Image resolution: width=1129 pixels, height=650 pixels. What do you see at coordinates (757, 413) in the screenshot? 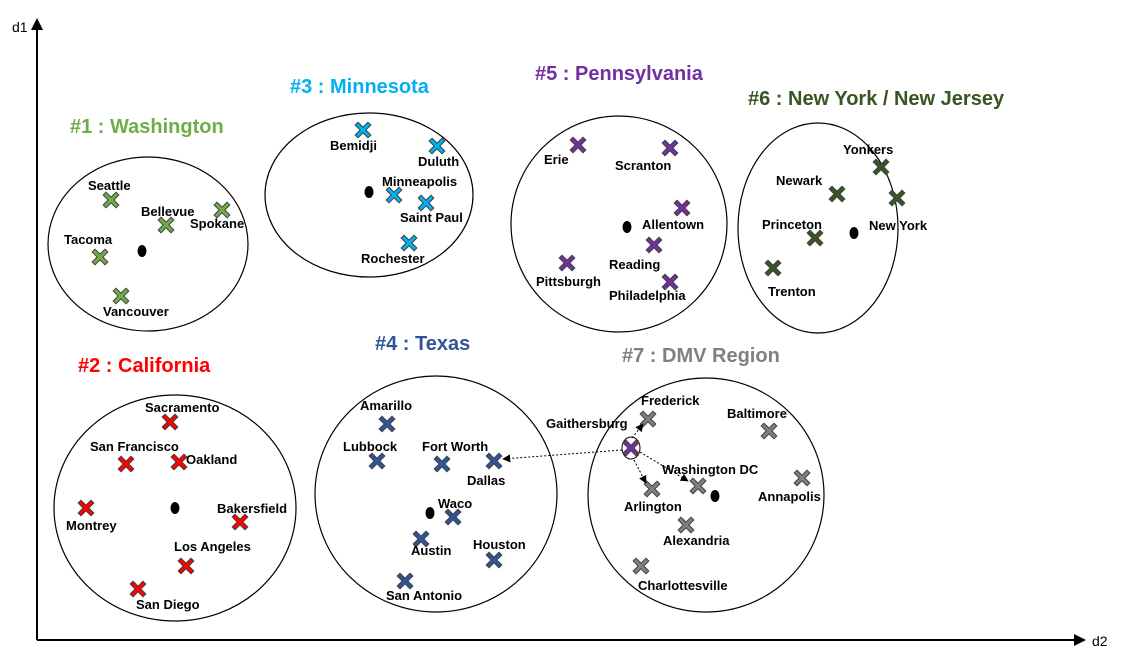
I see `city-label: Baltimore` at bounding box center [757, 413].